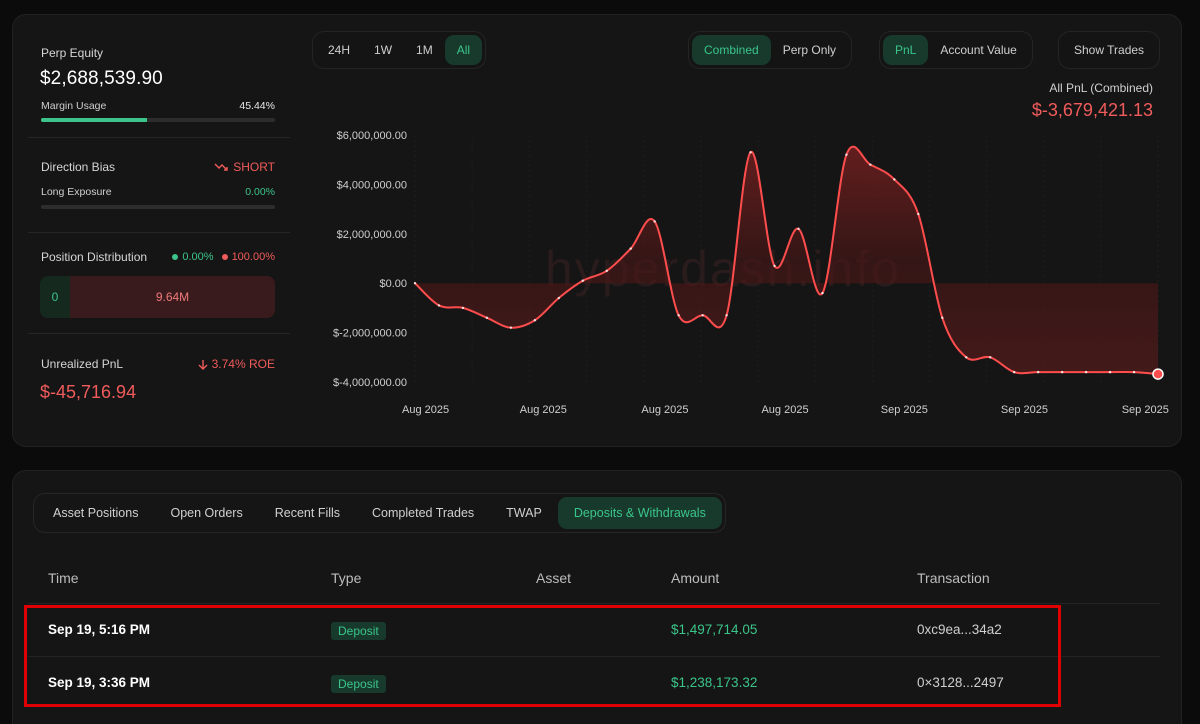  I want to click on unrealized-pnl-label: Unrealized PnL, so click(82, 364).